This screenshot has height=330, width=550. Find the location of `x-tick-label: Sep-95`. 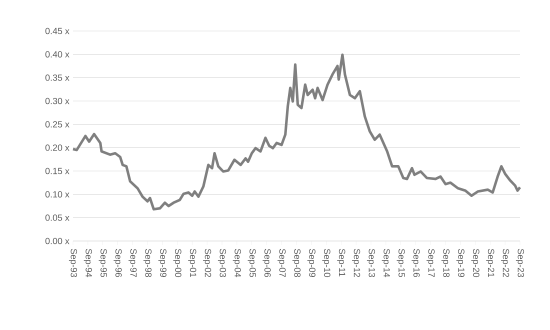

x-tick-label: Sep-95 is located at coordinates (102, 263).